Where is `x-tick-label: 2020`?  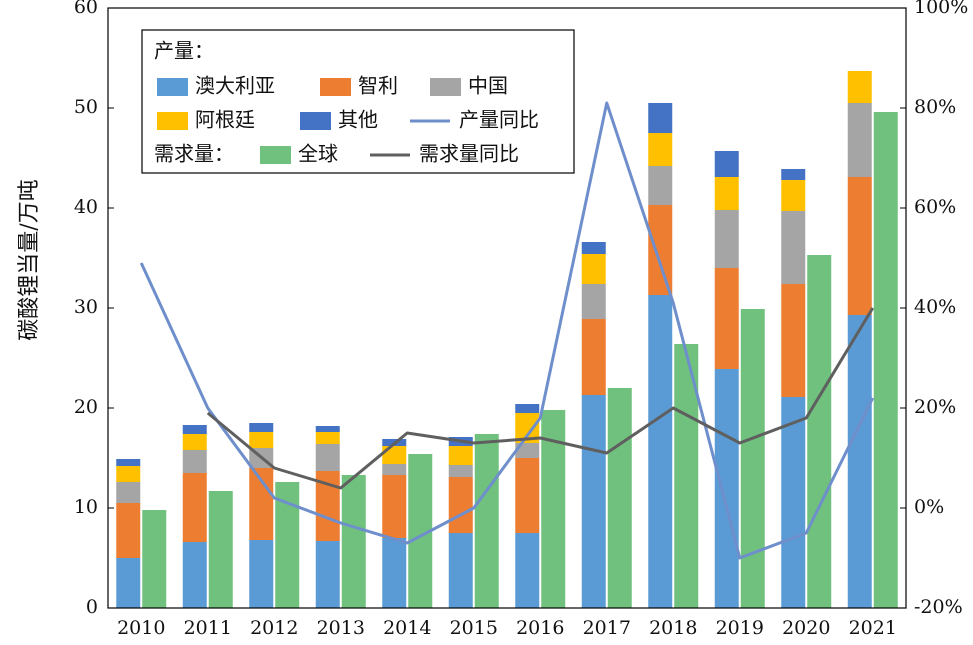
x-tick-label: 2020 is located at coordinates (806, 628).